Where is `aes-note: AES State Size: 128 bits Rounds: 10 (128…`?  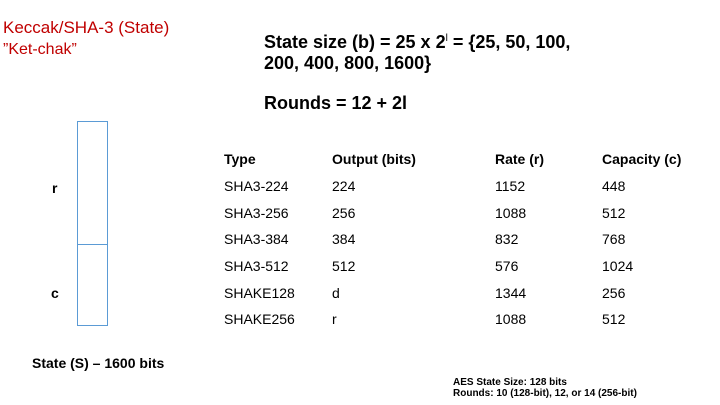 aes-note: AES State Size: 128 bits Rounds: 10 (128… is located at coordinates (545, 388).